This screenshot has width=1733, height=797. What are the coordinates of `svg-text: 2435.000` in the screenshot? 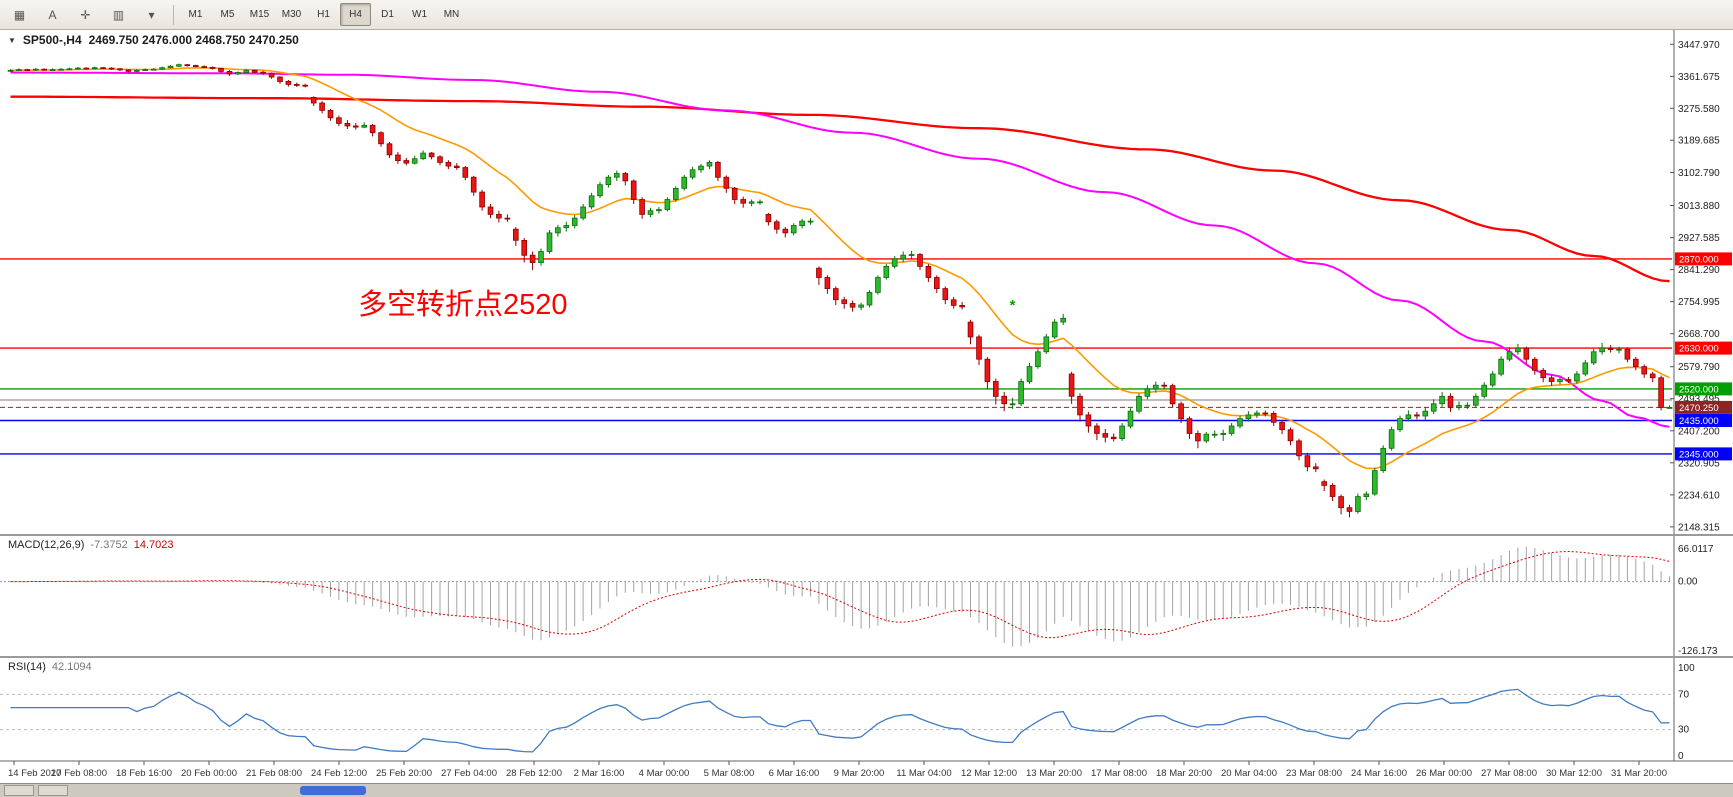 It's located at (1699, 421).